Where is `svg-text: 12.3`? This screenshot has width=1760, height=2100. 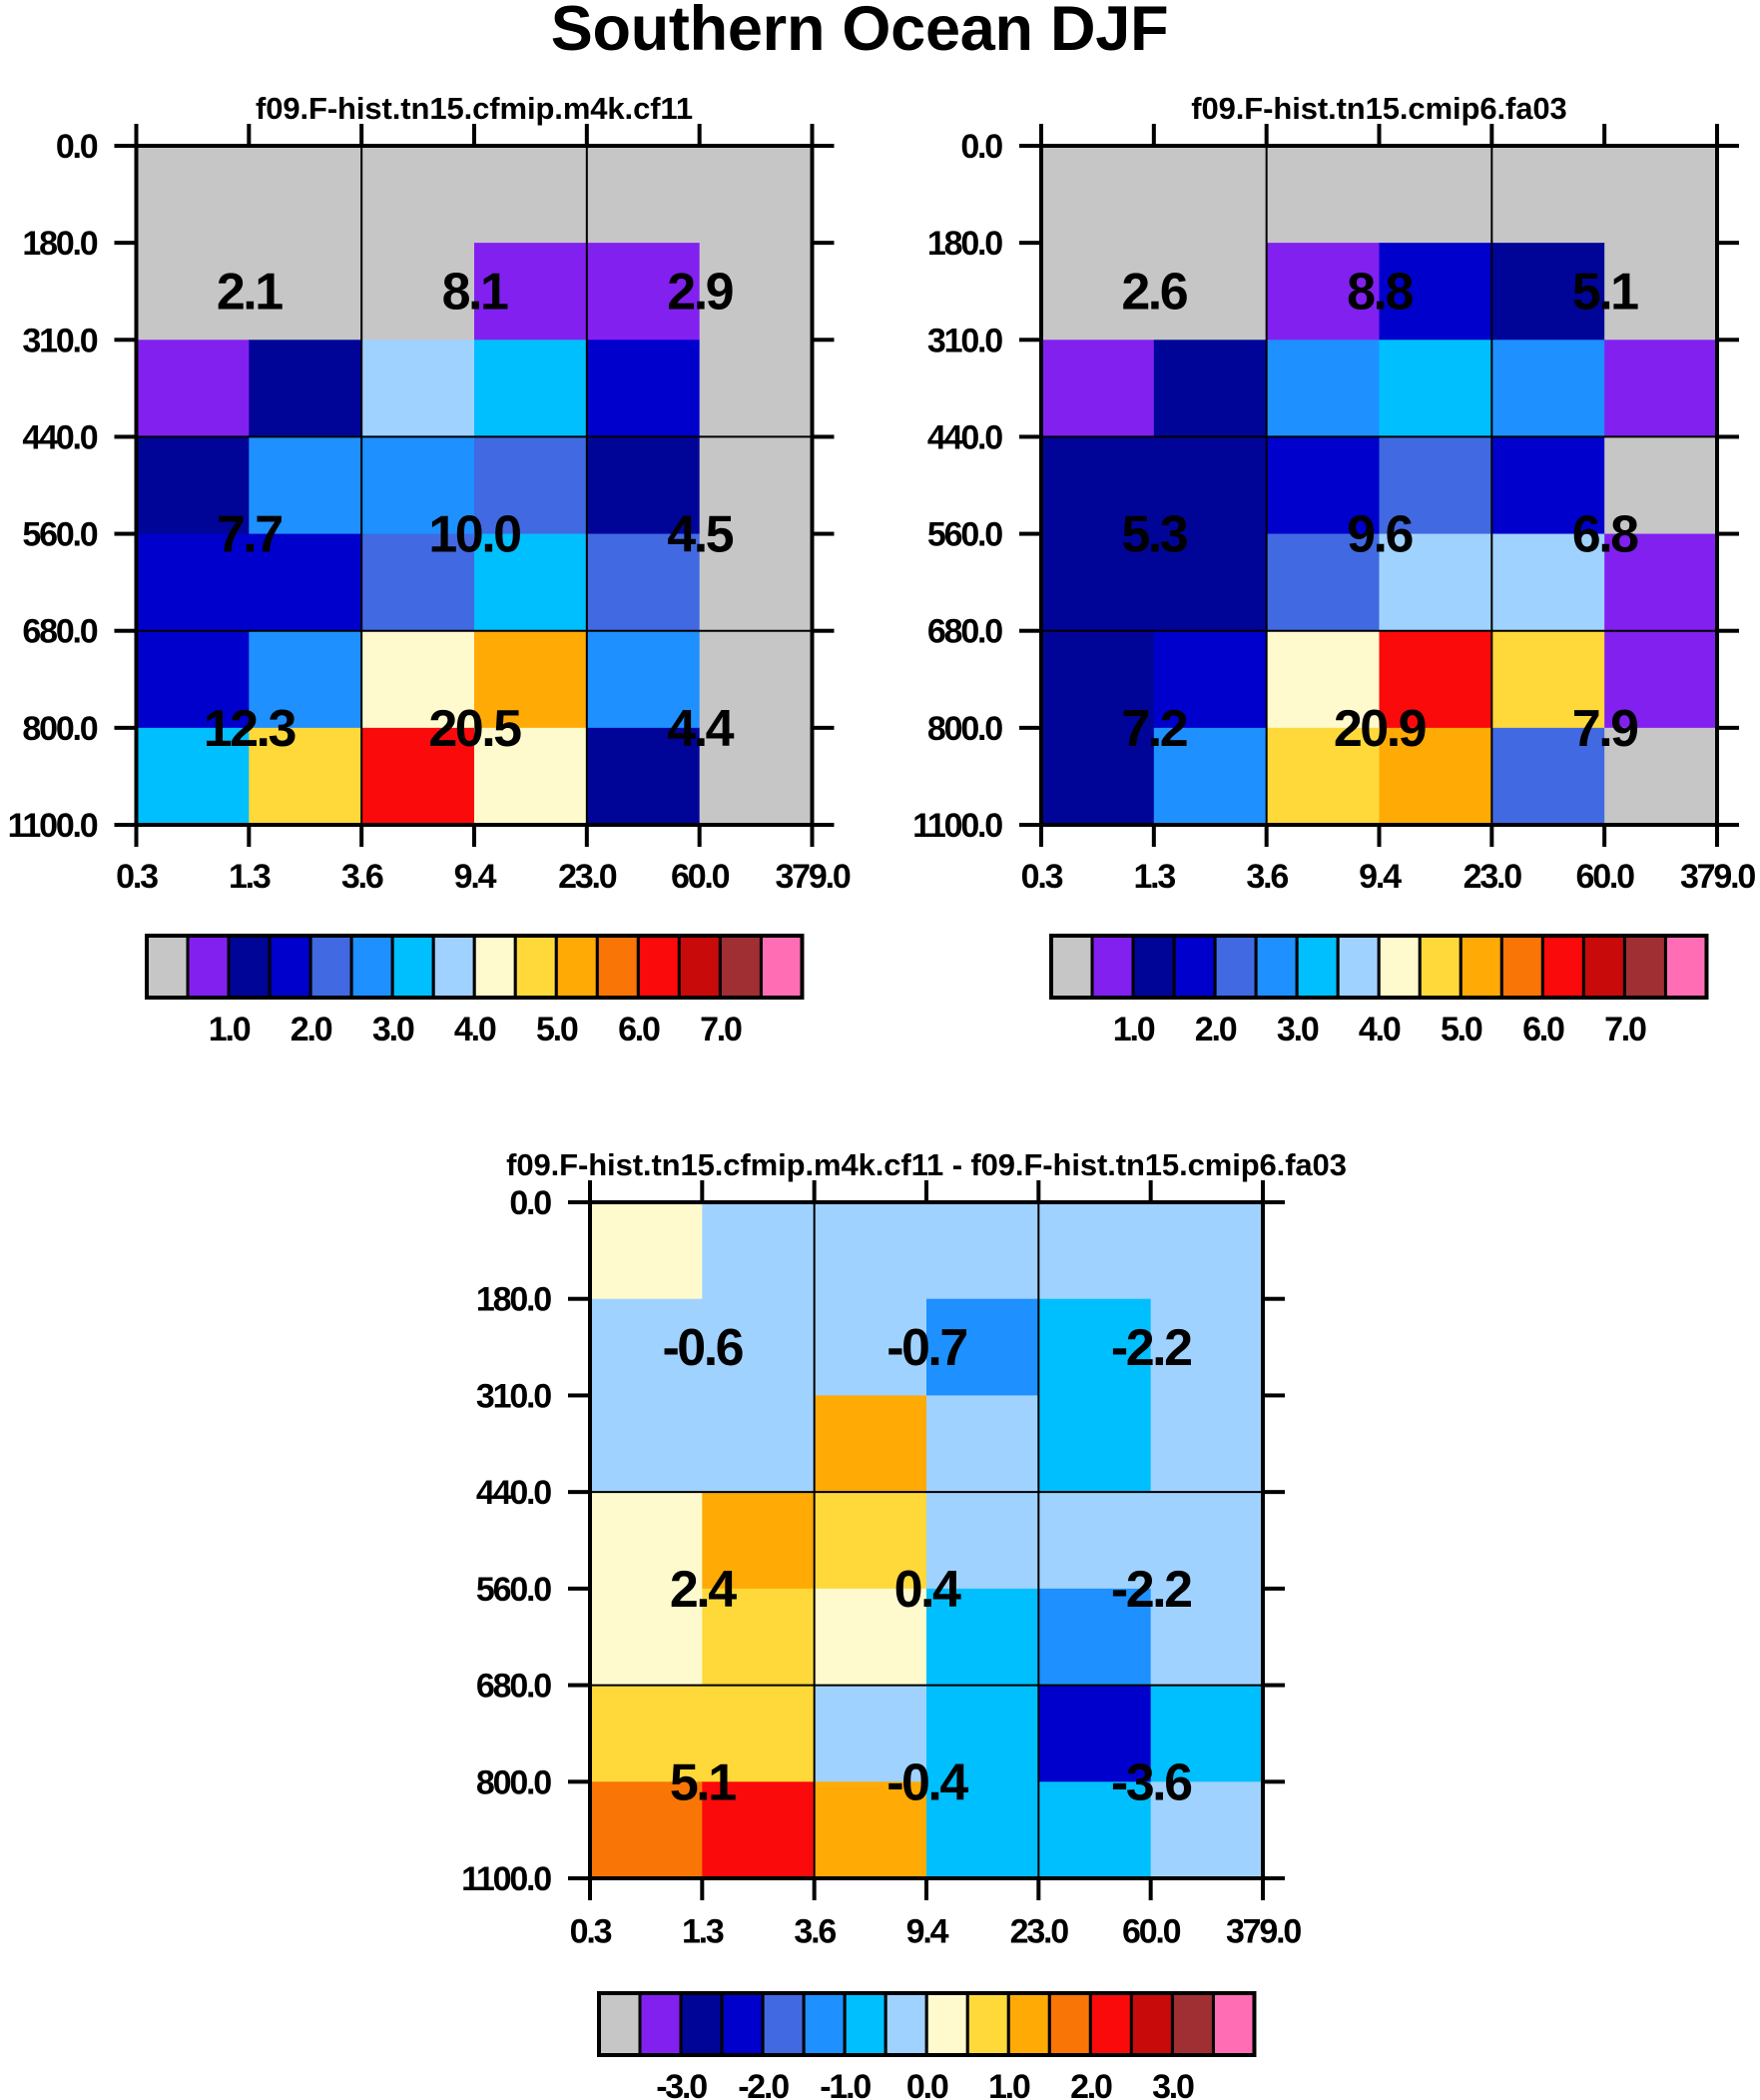
svg-text: 12.3 is located at coordinates (250, 729).